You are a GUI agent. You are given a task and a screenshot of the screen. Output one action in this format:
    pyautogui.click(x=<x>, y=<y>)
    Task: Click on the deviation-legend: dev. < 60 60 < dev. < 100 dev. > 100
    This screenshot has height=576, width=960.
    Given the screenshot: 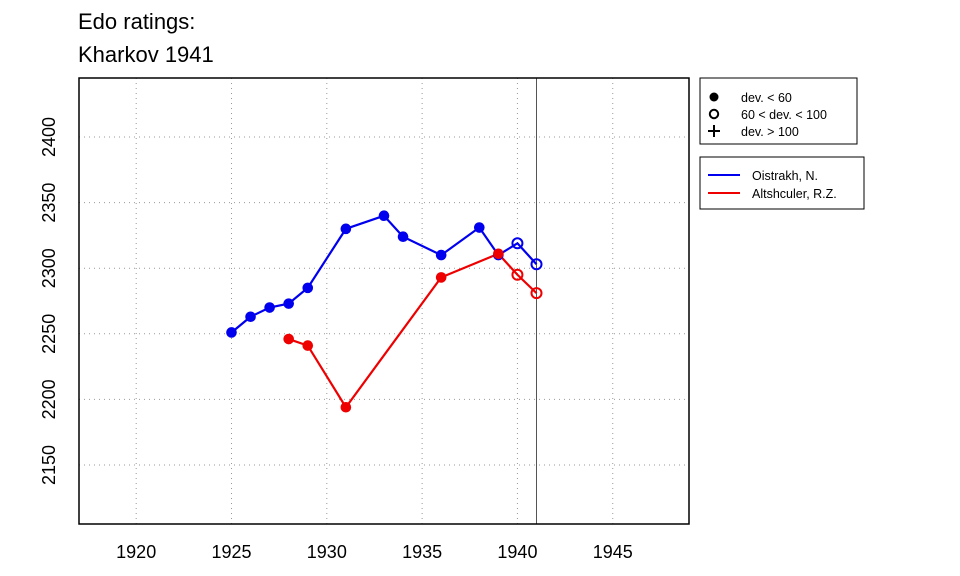 What is the action you would take?
    pyautogui.click(x=778, y=111)
    